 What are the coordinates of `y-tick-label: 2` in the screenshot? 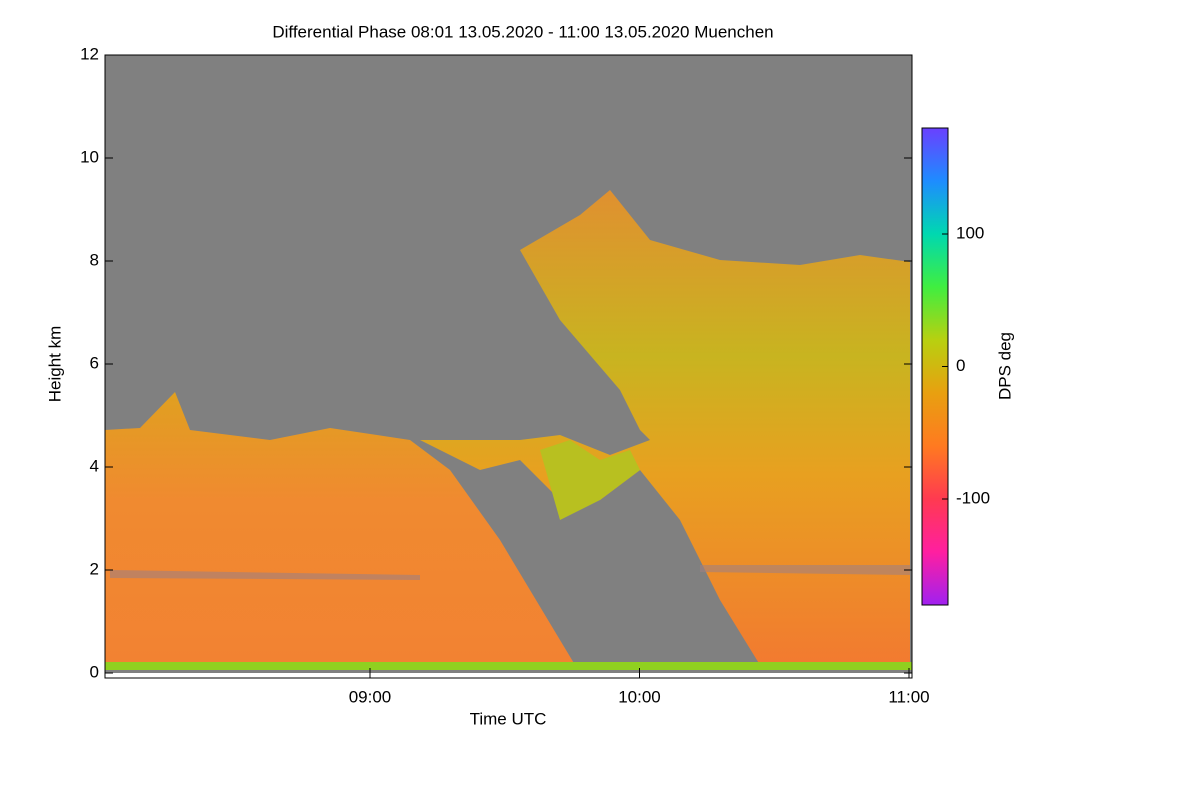 It's located at (94, 568).